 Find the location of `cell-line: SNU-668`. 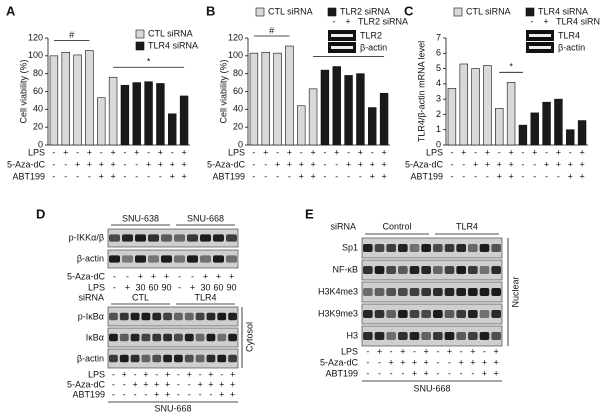

cell-line: SNU-668 is located at coordinates (431, 388).